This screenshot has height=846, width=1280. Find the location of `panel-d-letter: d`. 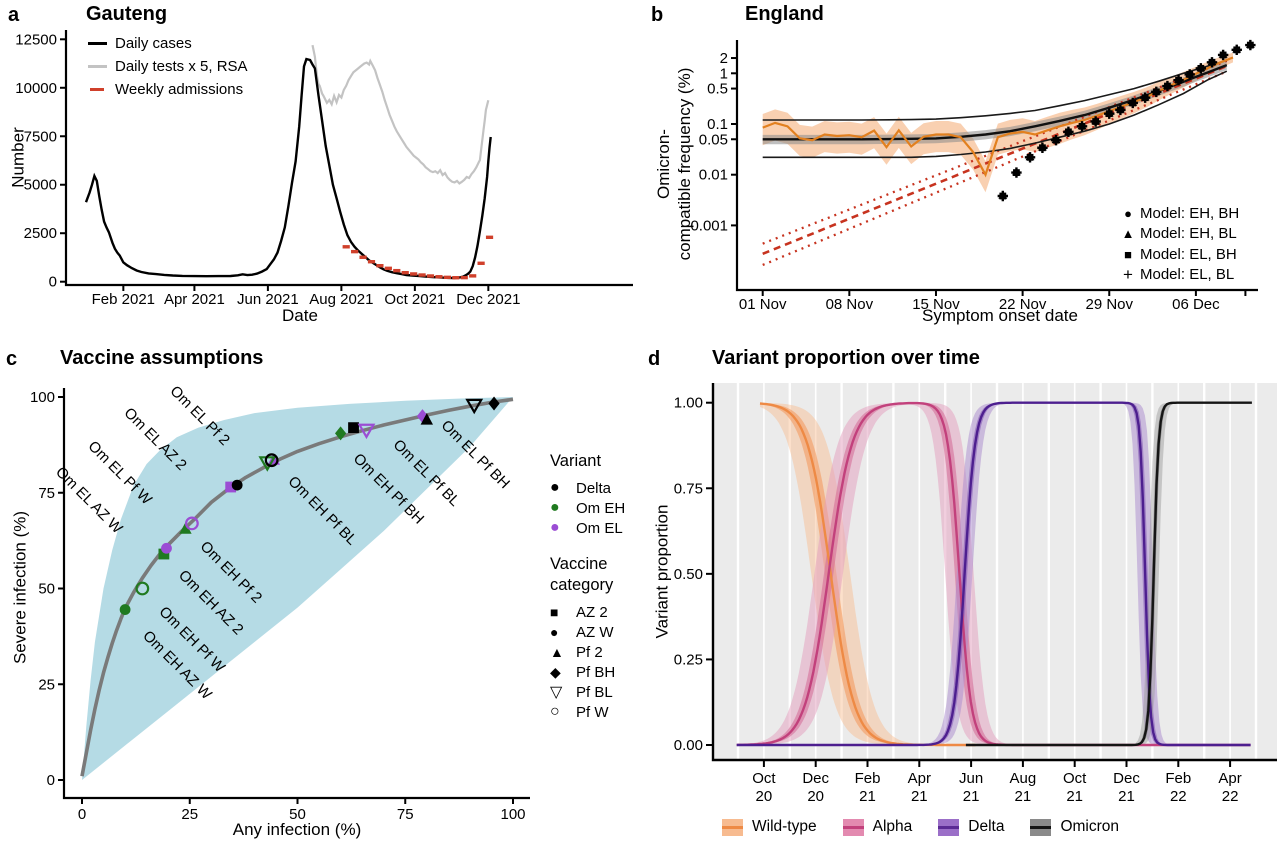

panel-d-letter: d is located at coordinates (654, 359).